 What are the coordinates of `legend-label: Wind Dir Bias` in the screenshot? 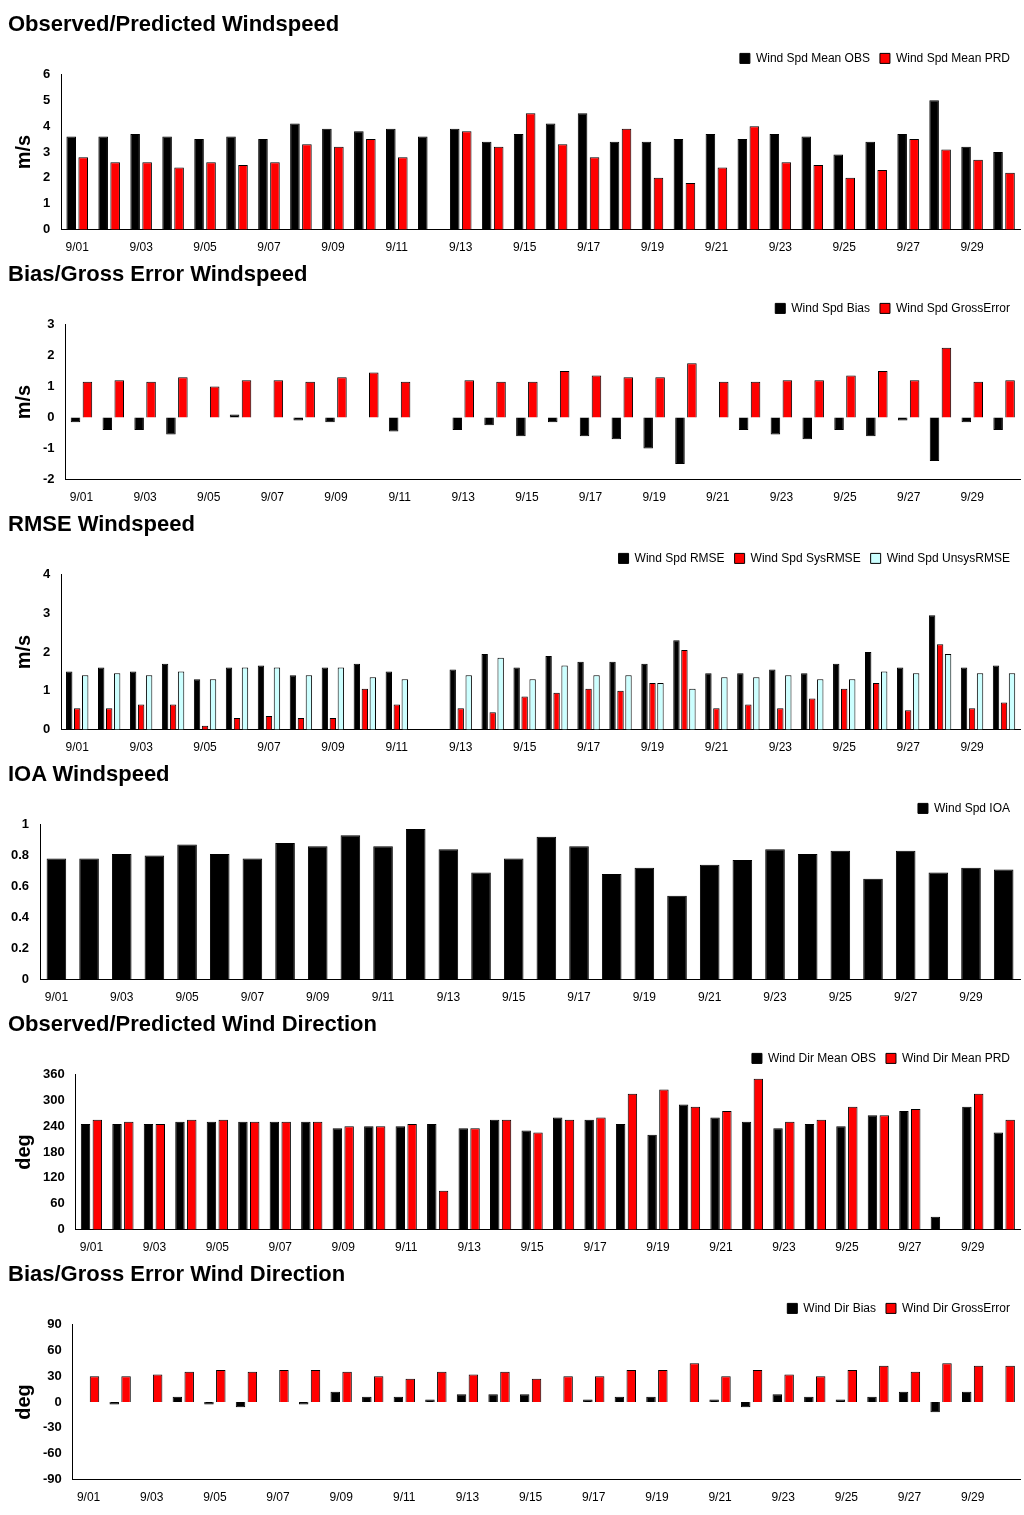 It's located at (839, 1307).